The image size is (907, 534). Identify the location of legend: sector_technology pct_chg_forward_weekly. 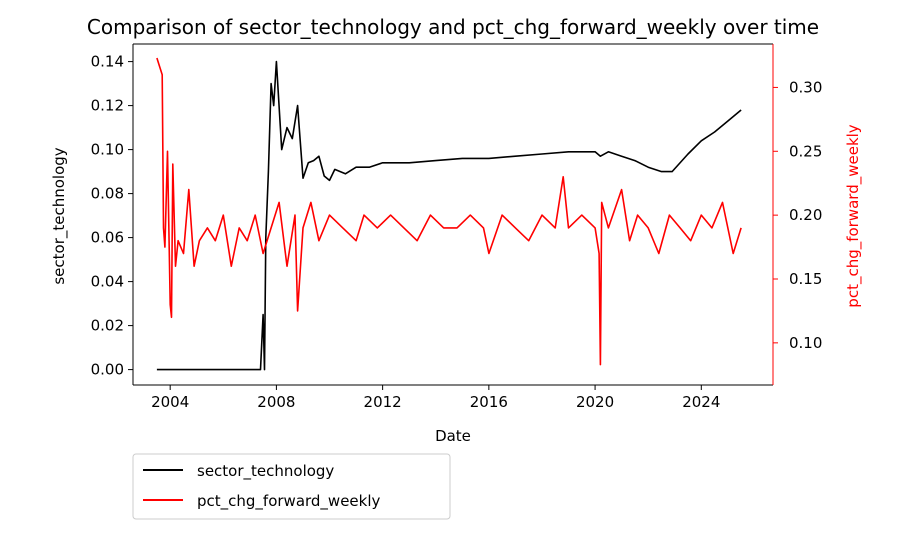
(291, 486).